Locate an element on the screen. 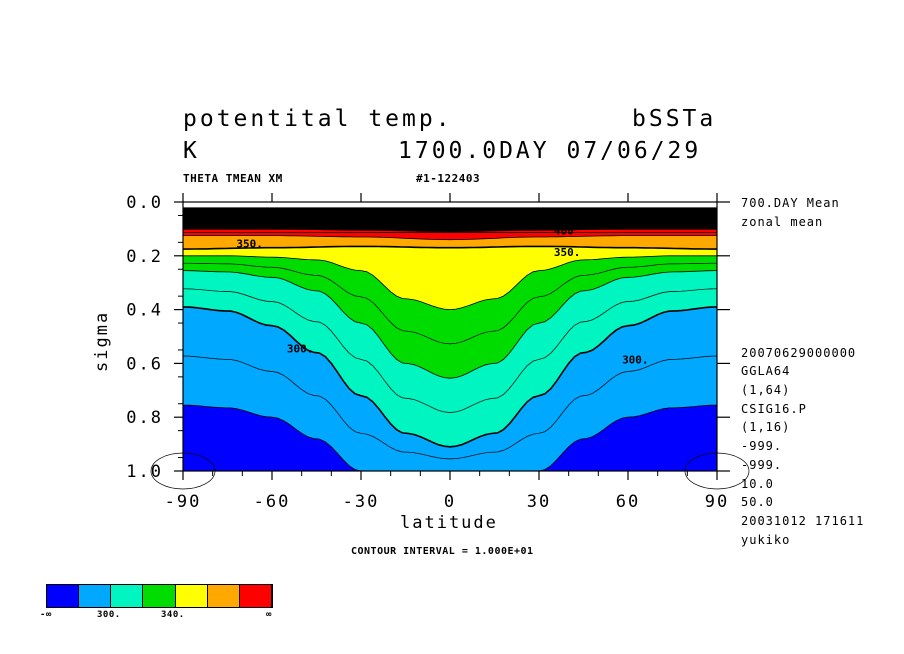 The width and height of the screenshot is (904, 654). side-info-line: 20031012 171611 is located at coordinates (803, 521).